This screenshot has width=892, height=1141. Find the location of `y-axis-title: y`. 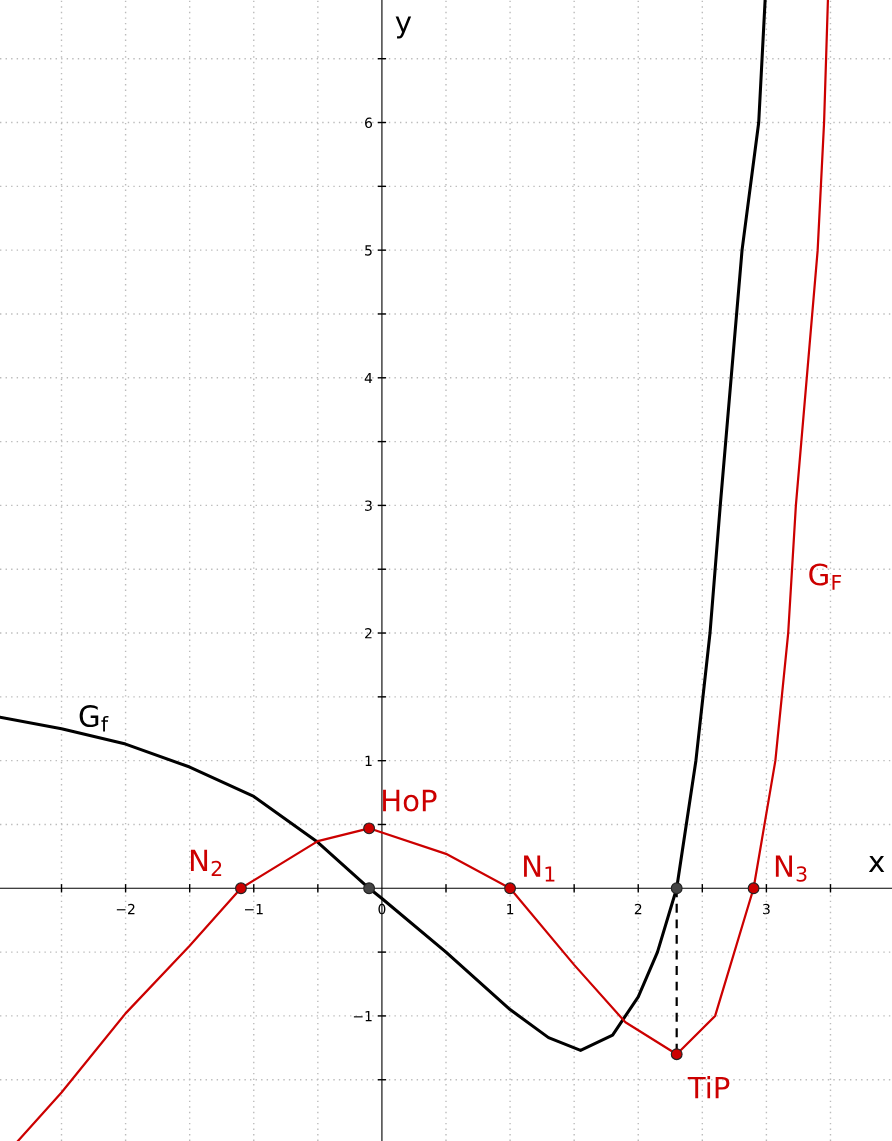

y-axis-title: y is located at coordinates (403, 27).